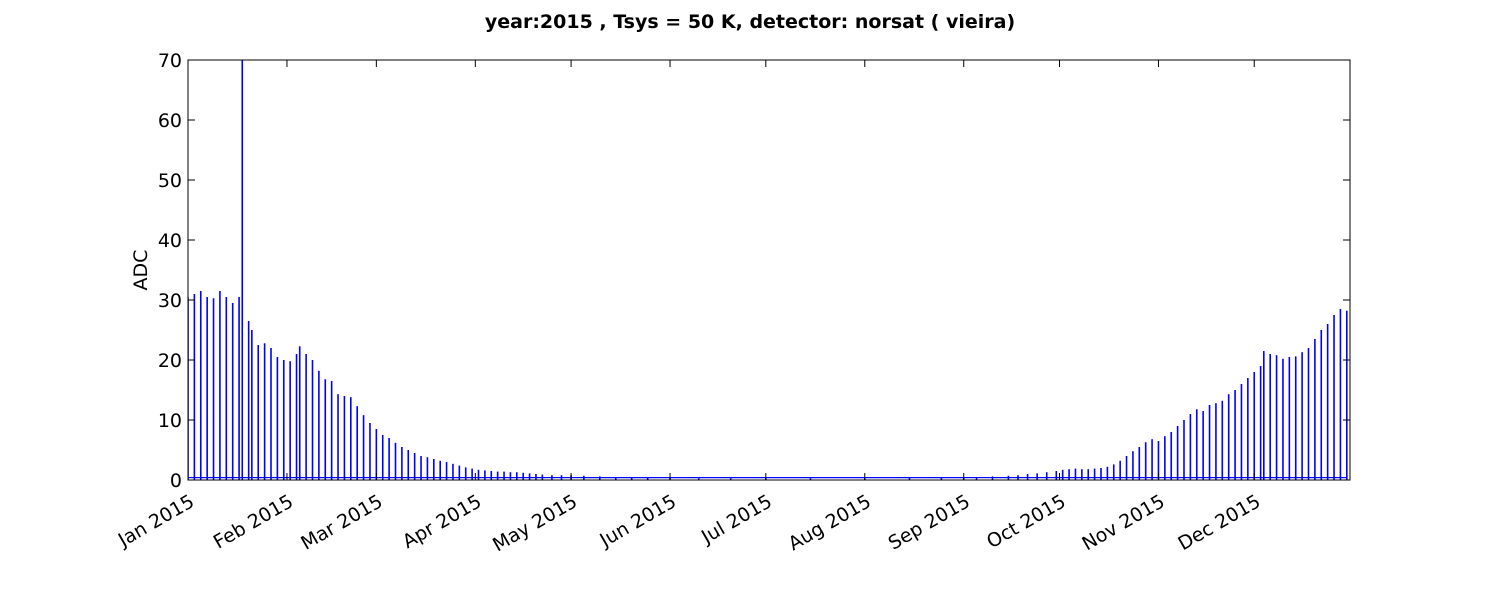 This screenshot has height=600, width=1500. I want to click on y-tick-label: 60, so click(170, 121).